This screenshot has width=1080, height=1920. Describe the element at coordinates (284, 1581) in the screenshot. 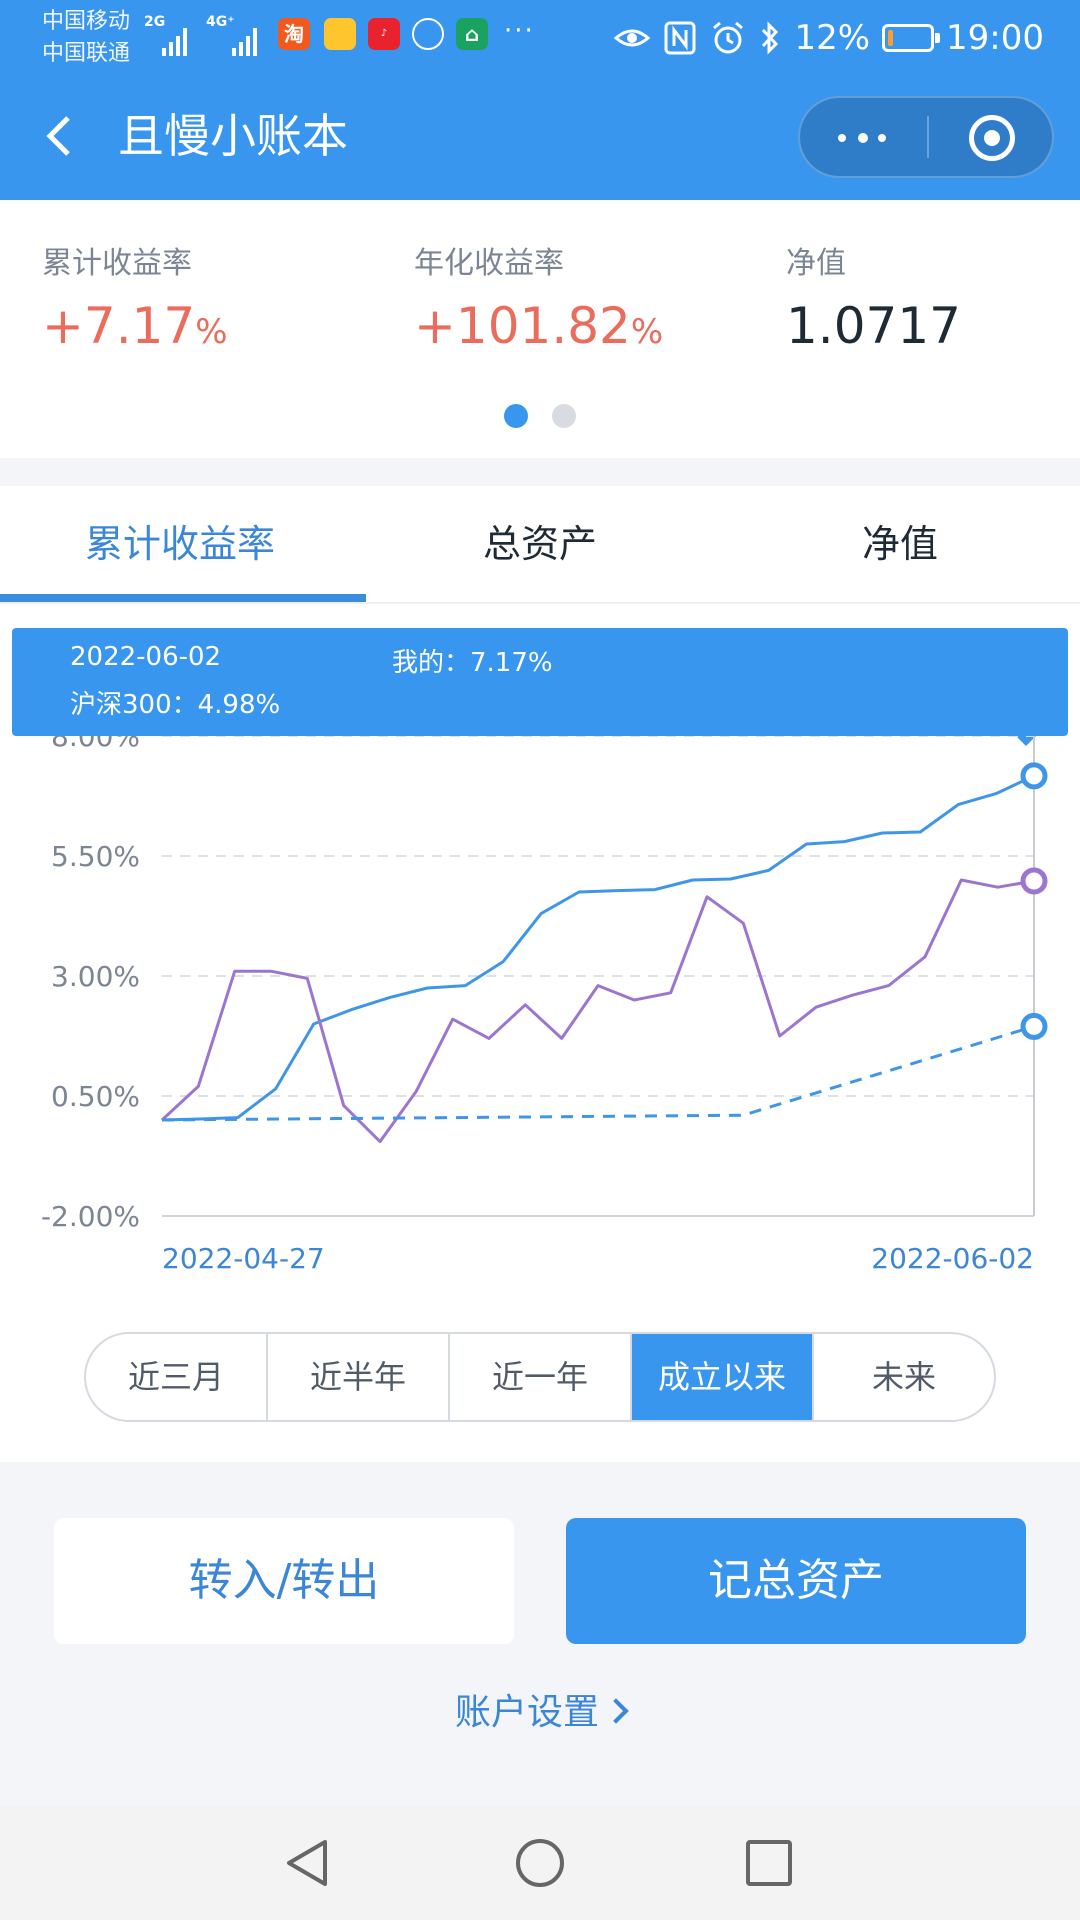

I see `transfer-button: 转入/转出` at that location.